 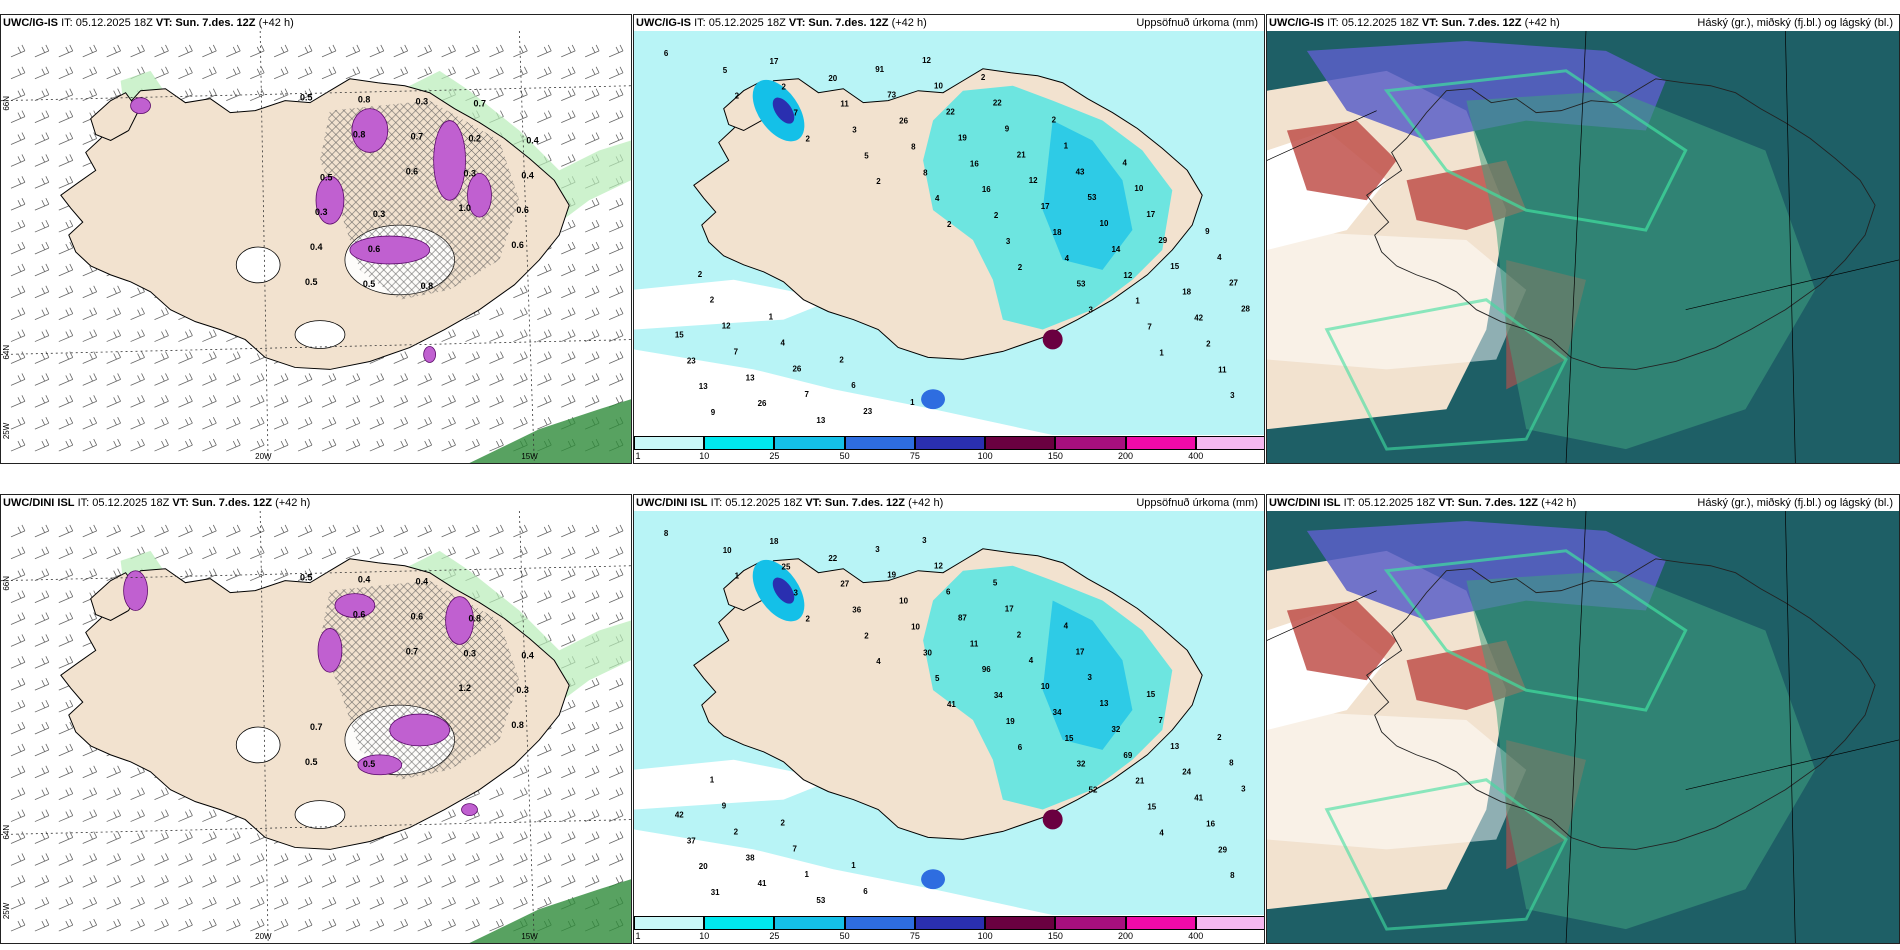 What do you see at coordinates (1151, 807) in the screenshot?
I see `precip-value: 15` at bounding box center [1151, 807].